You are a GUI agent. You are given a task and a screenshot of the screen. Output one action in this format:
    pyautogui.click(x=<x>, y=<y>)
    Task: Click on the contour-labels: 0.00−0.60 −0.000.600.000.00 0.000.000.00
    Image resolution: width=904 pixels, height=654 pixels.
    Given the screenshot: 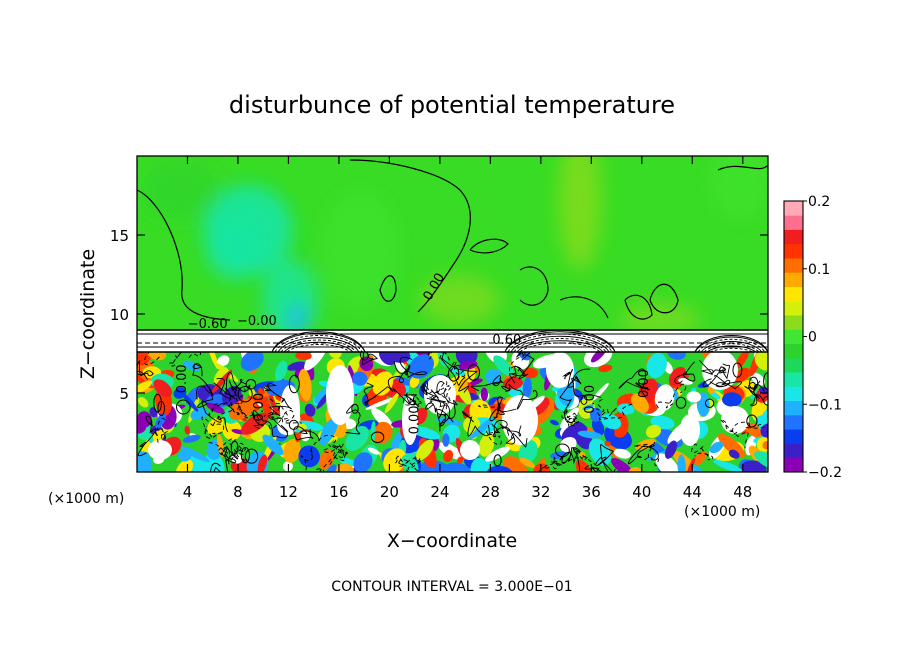 What is the action you would take?
    pyautogui.click(x=413, y=353)
    